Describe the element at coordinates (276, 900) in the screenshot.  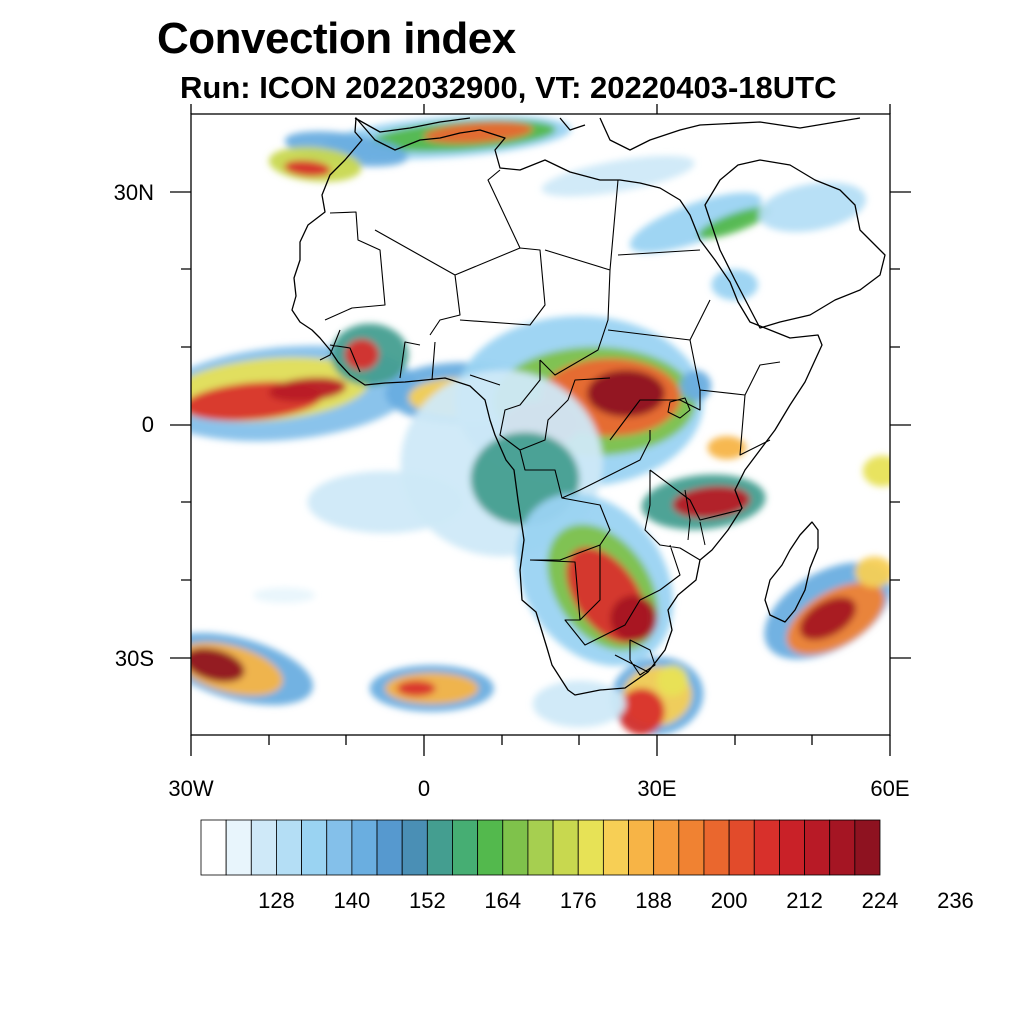
I see `colorbar-label: 128` at that location.